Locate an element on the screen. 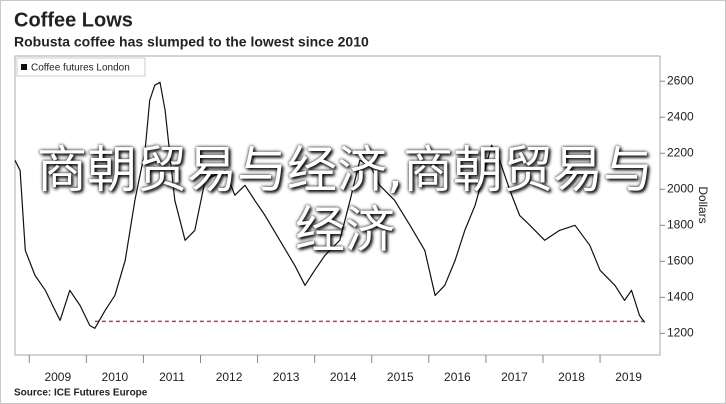 The width and height of the screenshot is (726, 404). y-tick-label: 2000 is located at coordinates (680, 188).